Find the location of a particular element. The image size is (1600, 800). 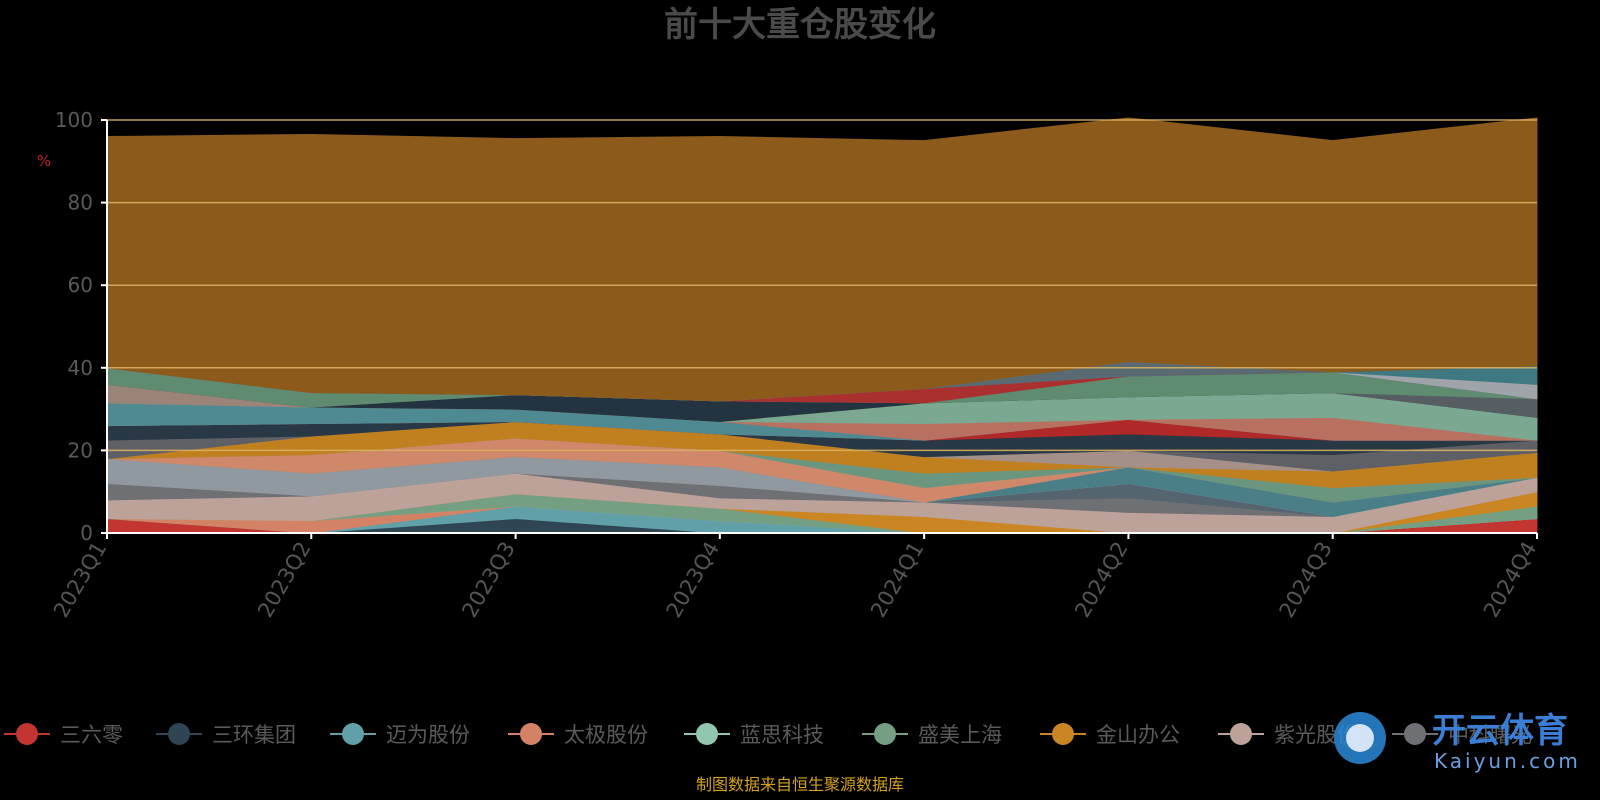

source-note: 制图数据来自恒生聚源数据库 is located at coordinates (800, 784).